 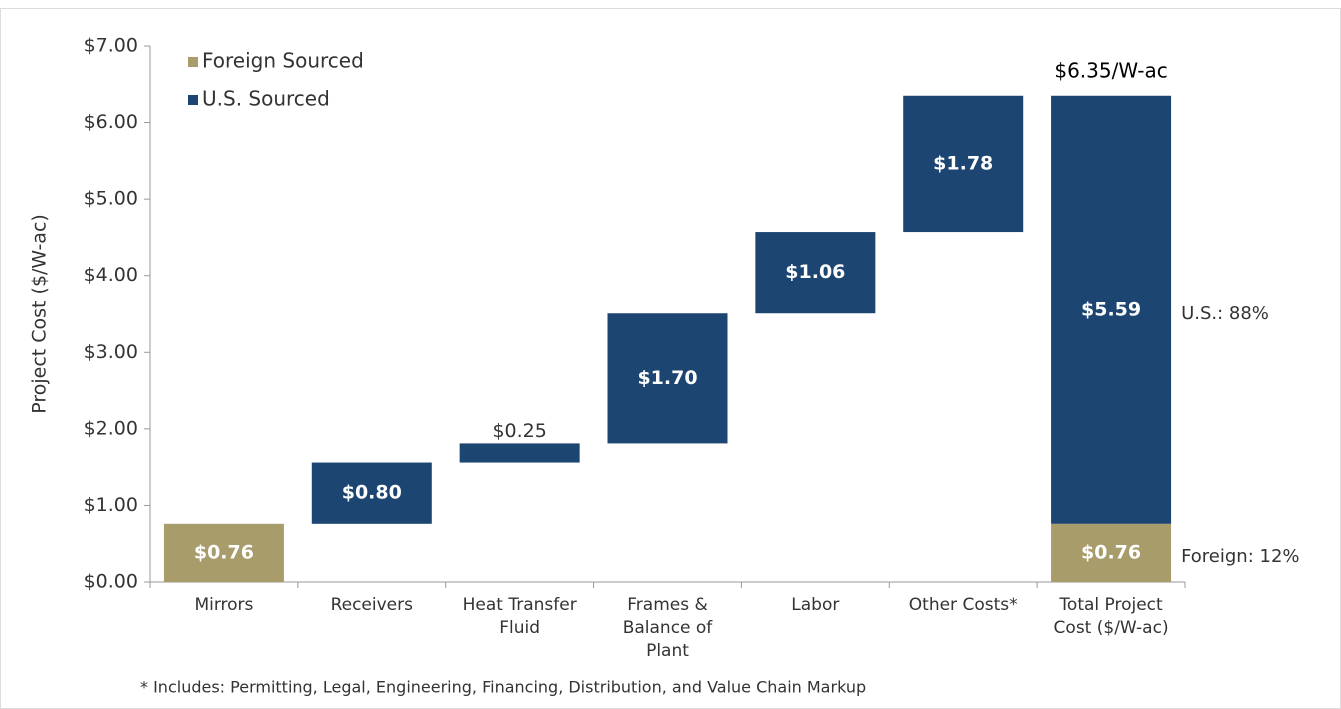 I want to click on legend-label: Foreign Sourced, so click(x=283, y=61).